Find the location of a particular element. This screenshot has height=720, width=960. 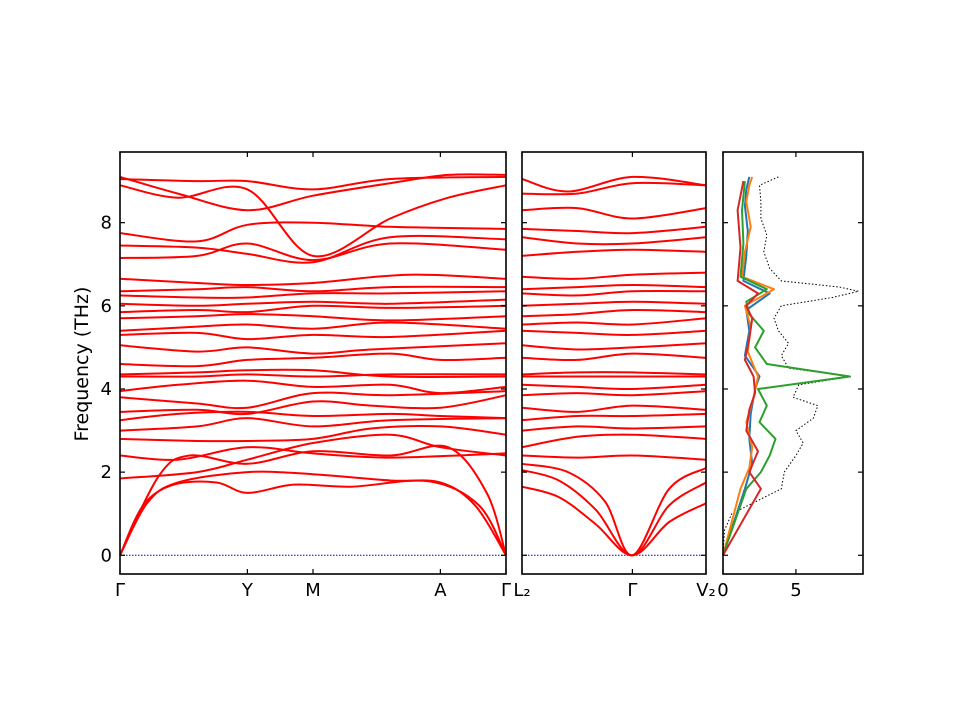

x-tick-label: A is located at coordinates (440, 590).